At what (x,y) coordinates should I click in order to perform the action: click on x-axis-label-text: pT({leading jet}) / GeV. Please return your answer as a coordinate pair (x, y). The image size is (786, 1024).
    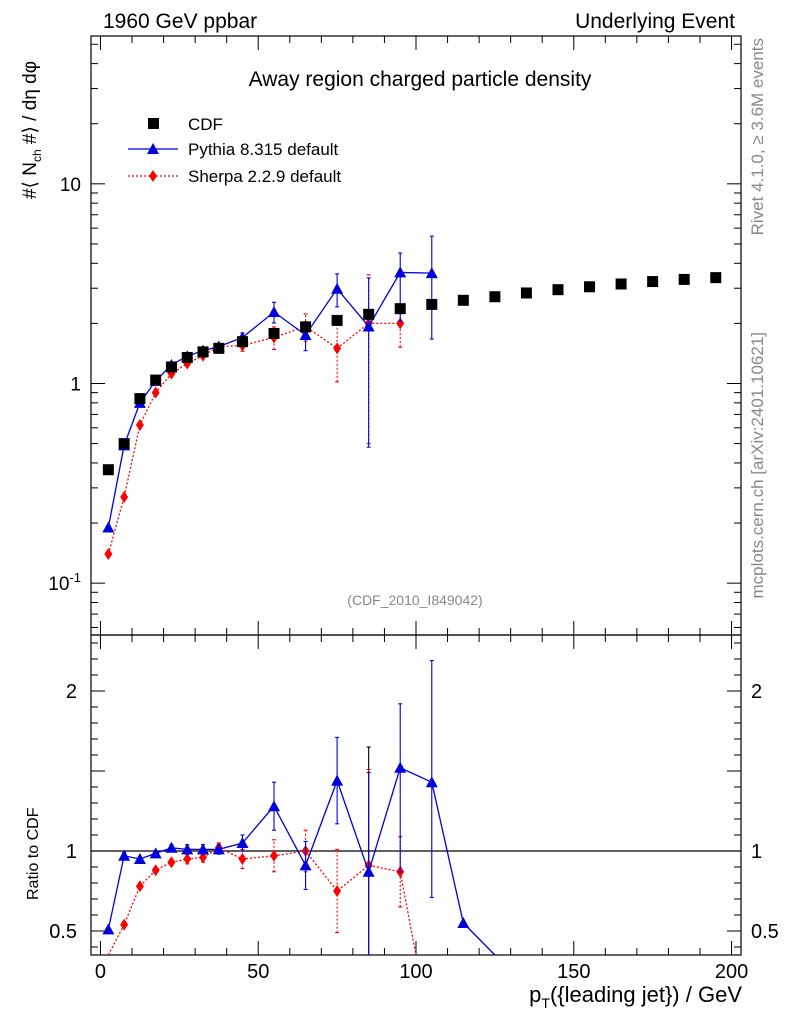
    Looking at the image, I should click on (635, 996).